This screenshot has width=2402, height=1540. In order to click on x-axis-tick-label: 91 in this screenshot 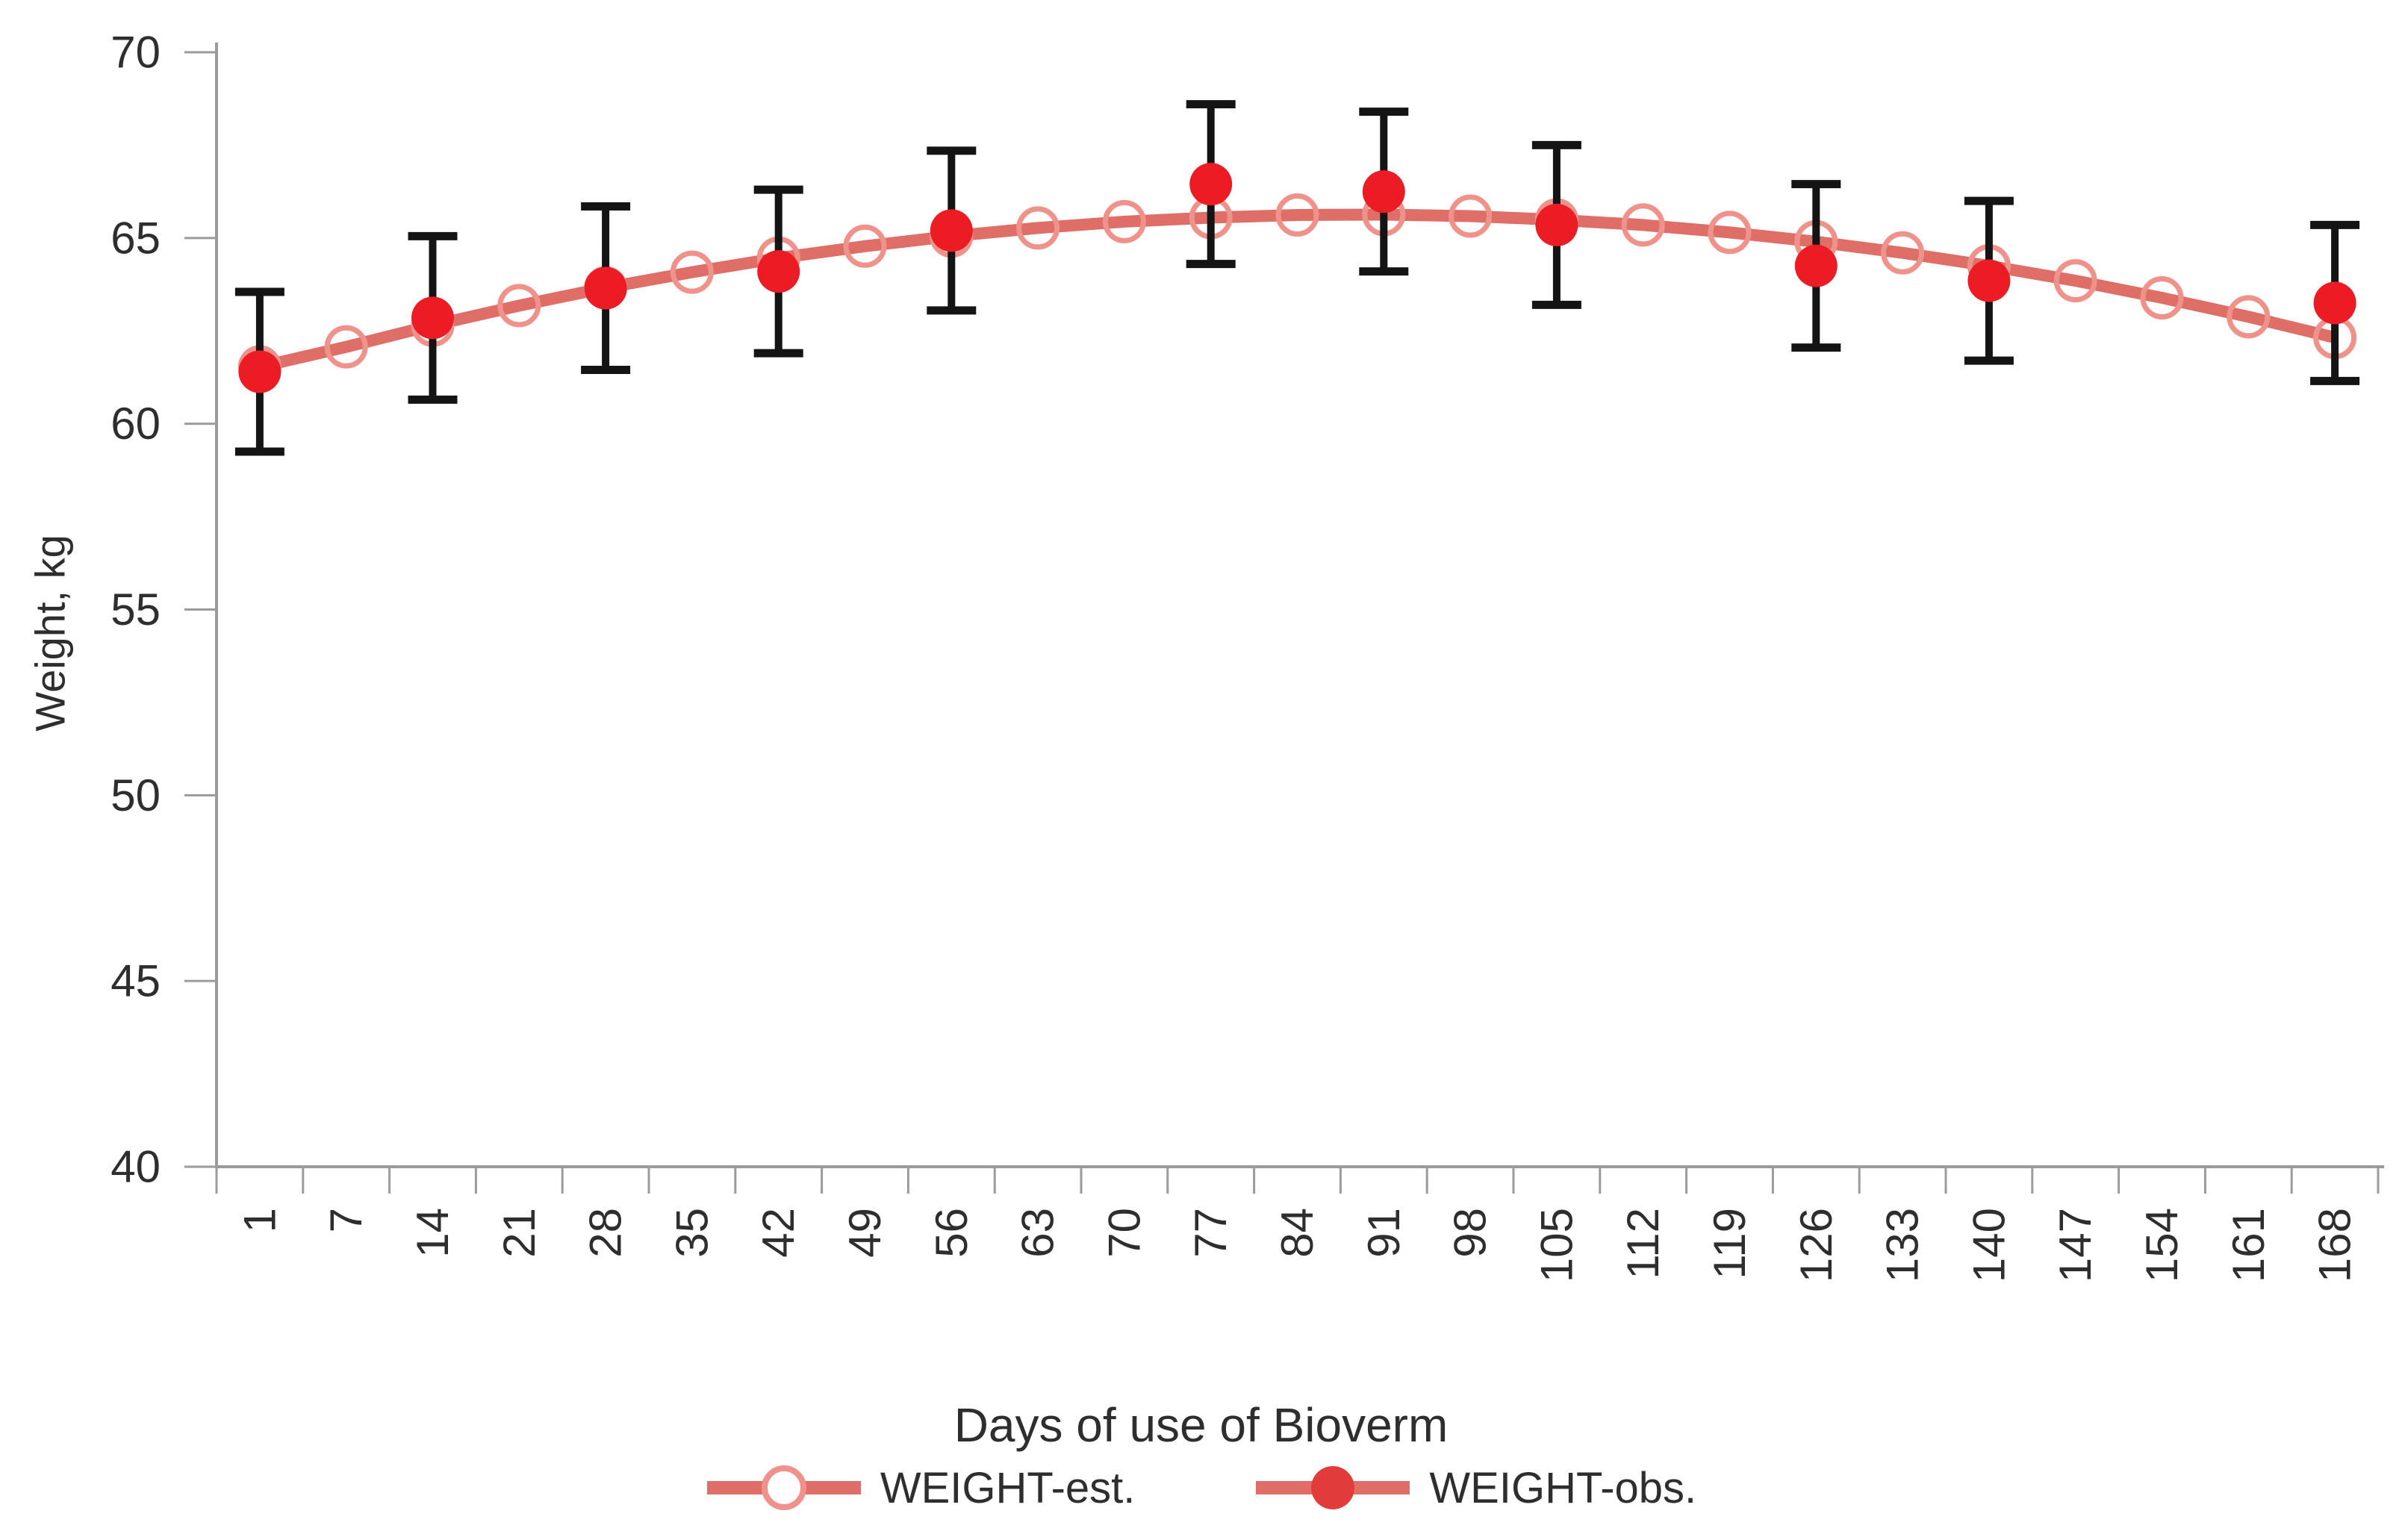, I will do `click(1384, 1233)`.